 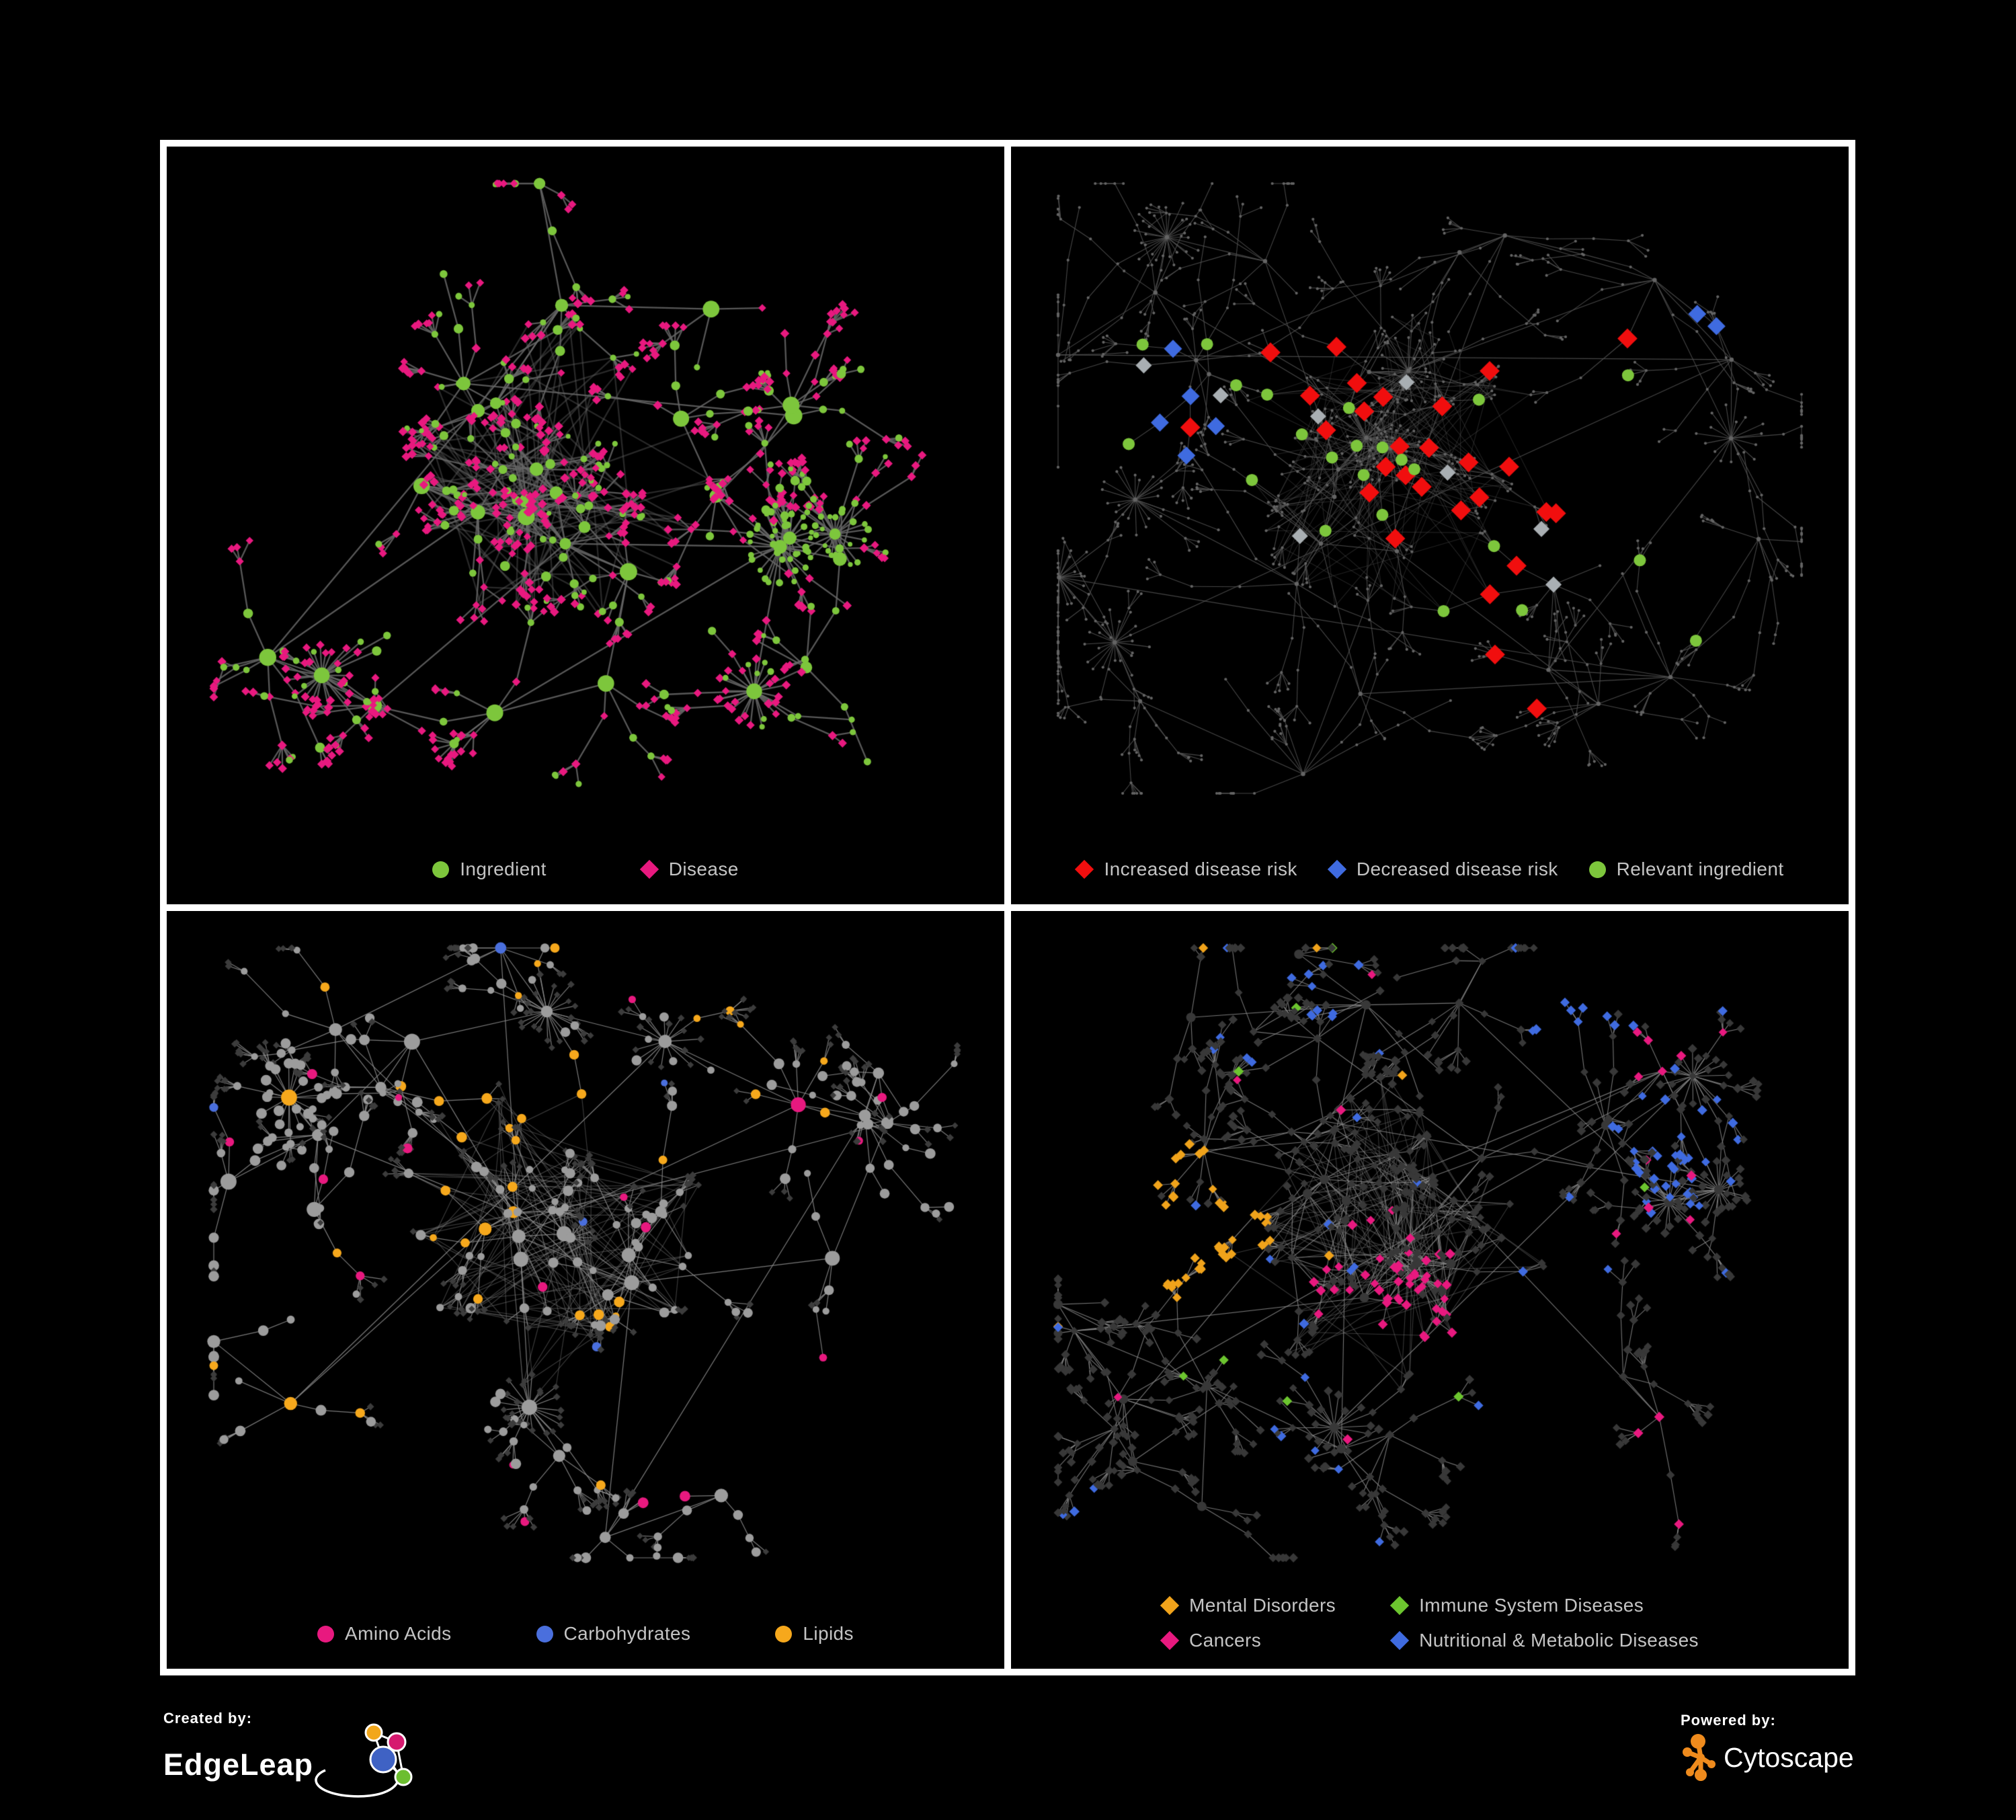 What do you see at coordinates (1789, 1757) in the screenshot?
I see `cytoscape-wordmark: Cytoscape` at bounding box center [1789, 1757].